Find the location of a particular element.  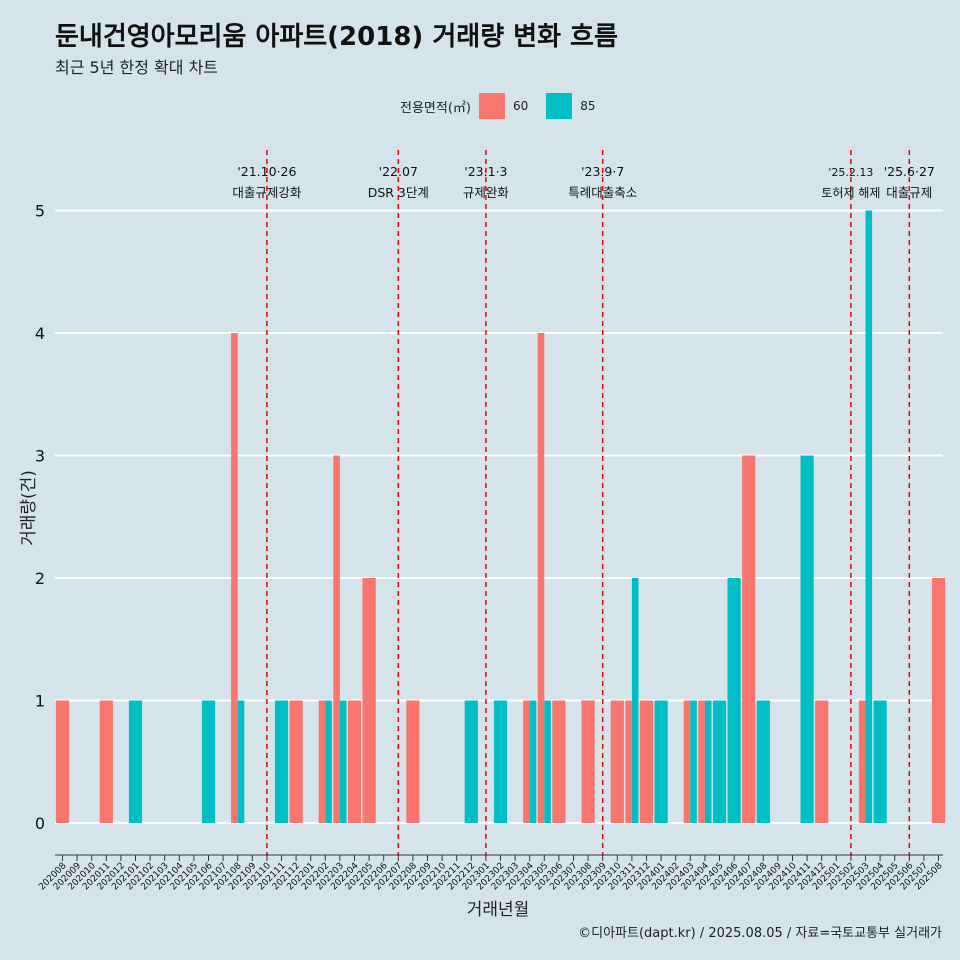

event-name-label: 토허제 해제 is located at coordinates (850, 193).